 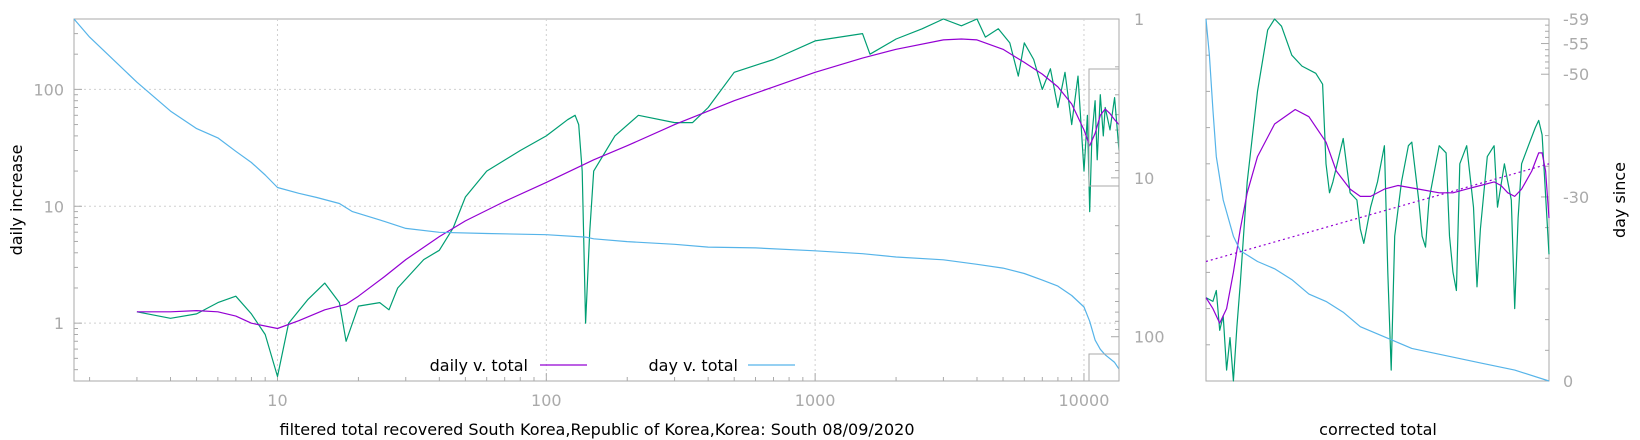 I want to click on side-y2-tick-label: -55, so click(x=1576, y=44).